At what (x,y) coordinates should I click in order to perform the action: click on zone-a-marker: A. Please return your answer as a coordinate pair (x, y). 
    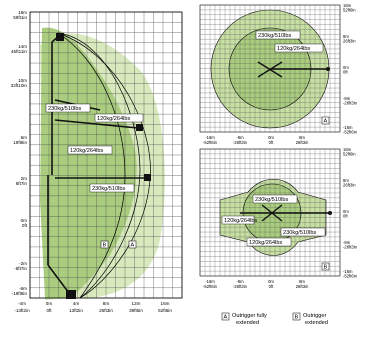
    Looking at the image, I should click on (133, 246).